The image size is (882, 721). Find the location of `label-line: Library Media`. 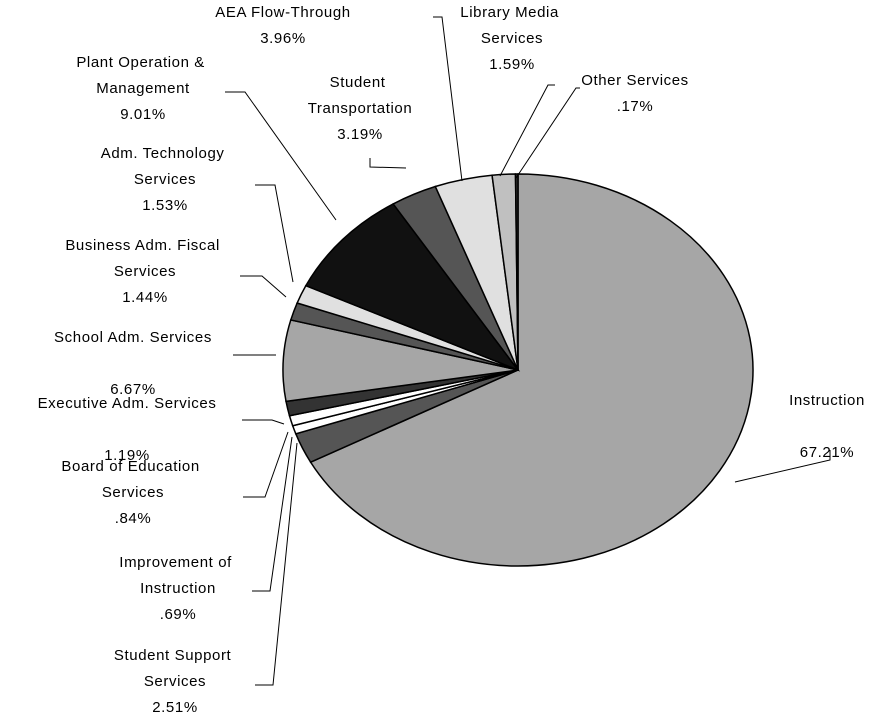

label-line: Library Media is located at coordinates (511, 12).